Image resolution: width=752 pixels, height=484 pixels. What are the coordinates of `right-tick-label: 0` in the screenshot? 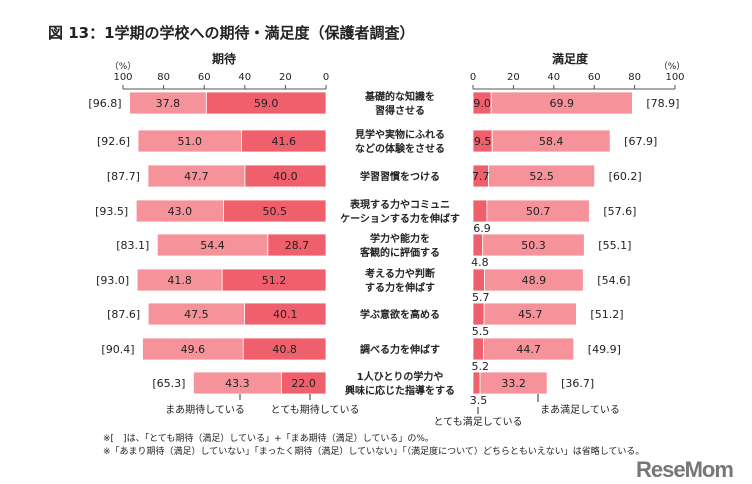 It's located at (473, 77).